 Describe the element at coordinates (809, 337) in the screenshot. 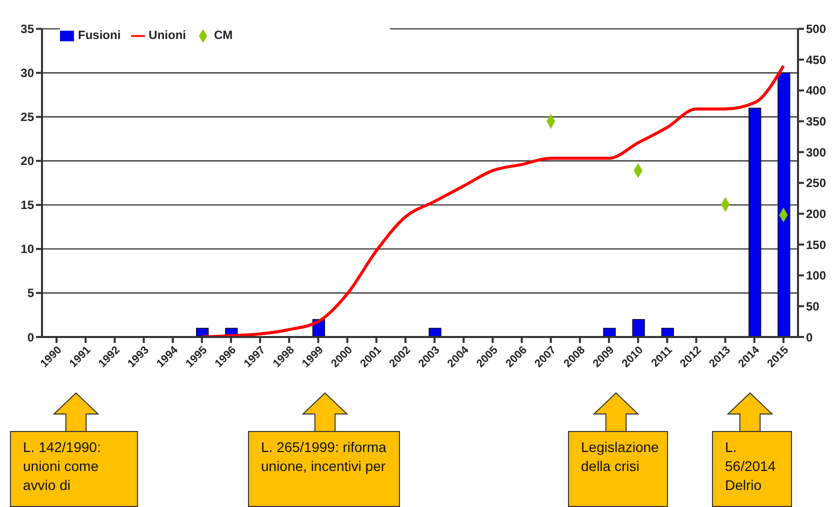

I see `y2-tick-label: 0` at that location.